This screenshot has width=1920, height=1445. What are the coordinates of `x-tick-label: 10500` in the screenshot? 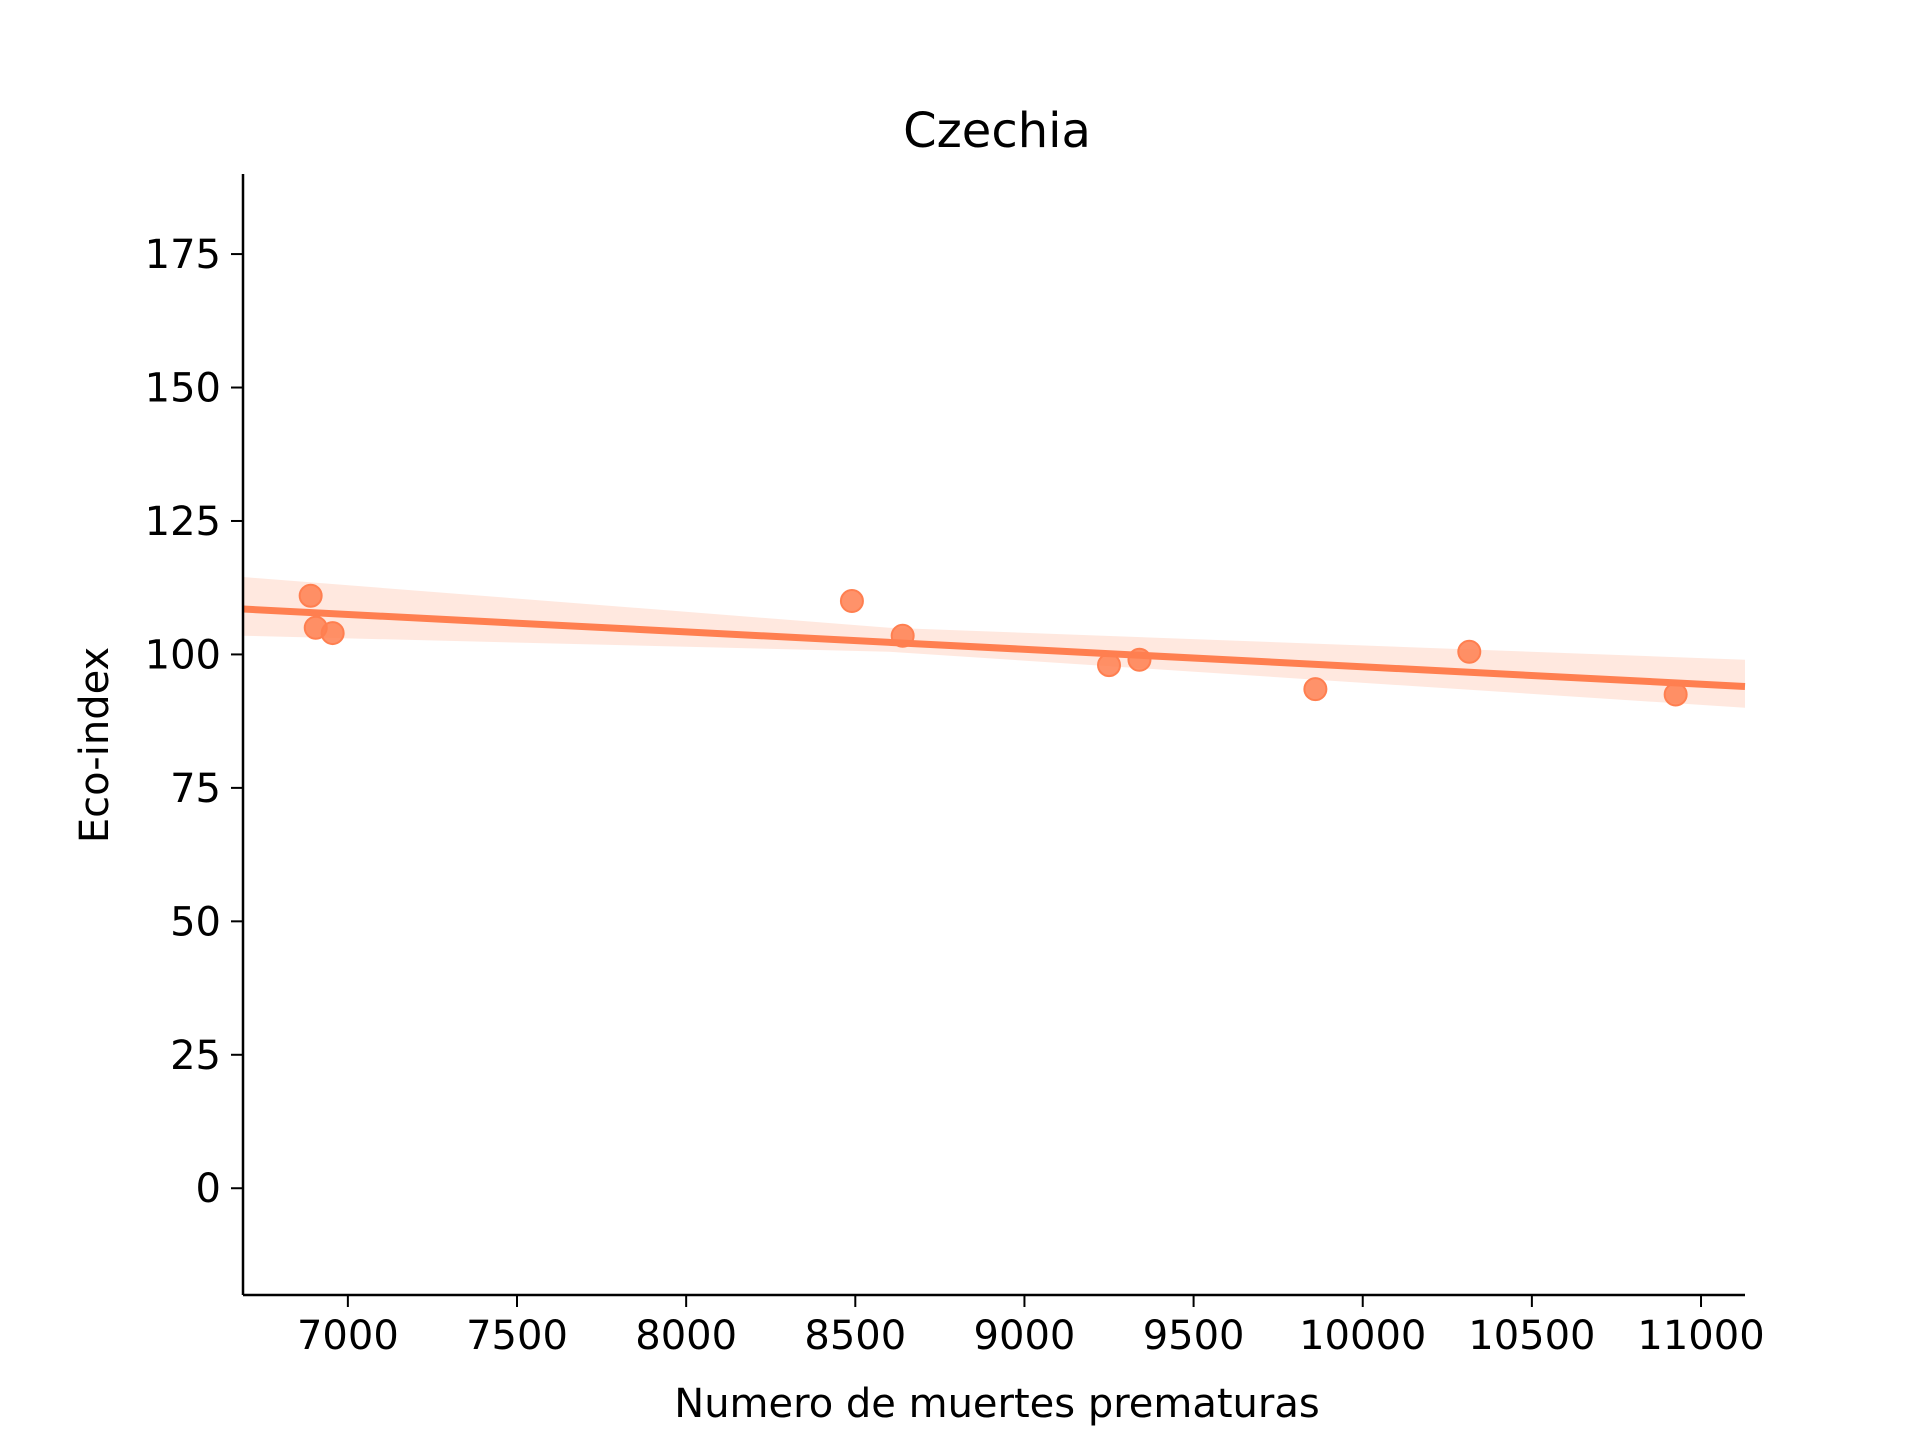 It's located at (1531, 1336).